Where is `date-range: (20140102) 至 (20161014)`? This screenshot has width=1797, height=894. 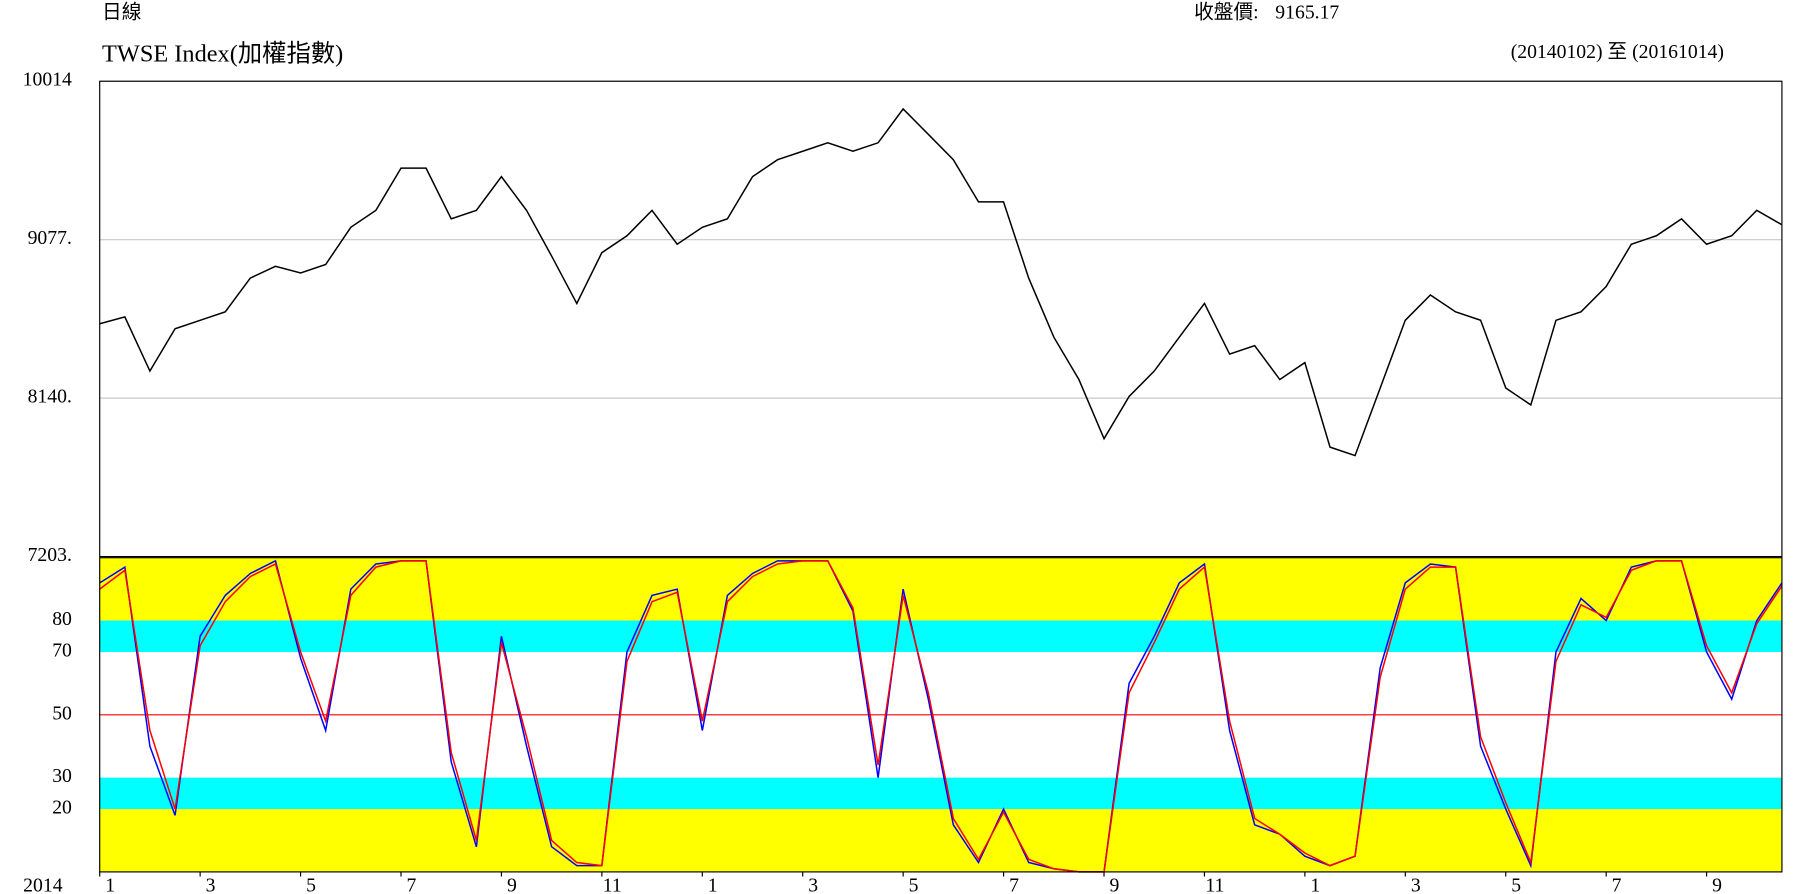
date-range: (20140102) 至 (20161014) is located at coordinates (1617, 52).